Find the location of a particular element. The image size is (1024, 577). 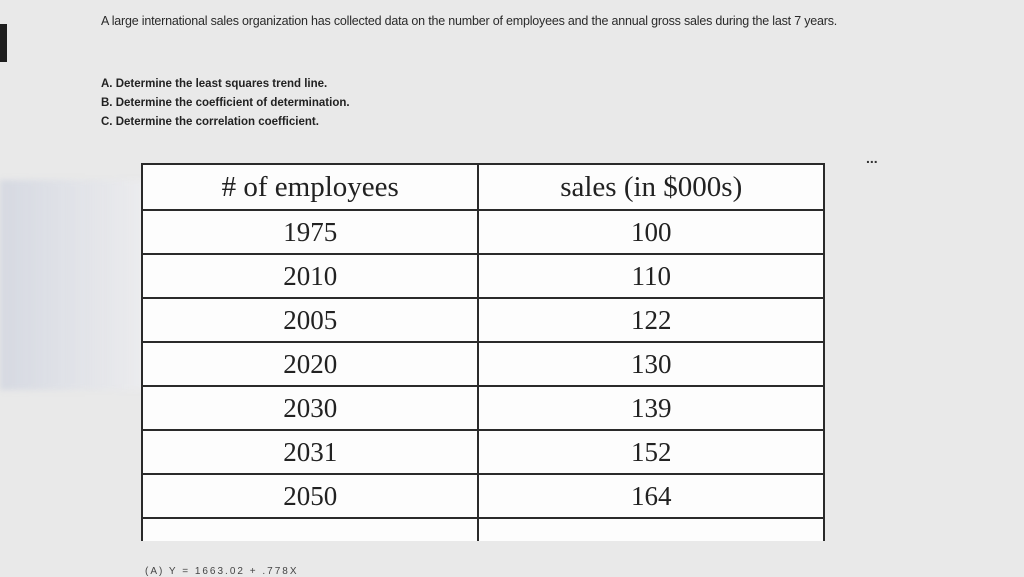

employees-cell: 2031 is located at coordinates (310, 452).